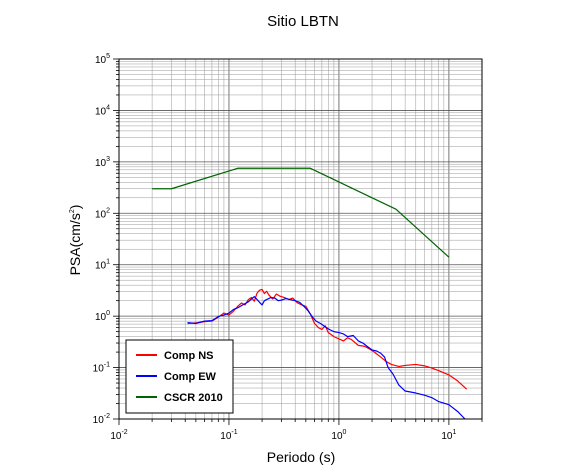 The image size is (586, 475). I want to click on y-tick-label-exponent: 4, so click(108, 107).